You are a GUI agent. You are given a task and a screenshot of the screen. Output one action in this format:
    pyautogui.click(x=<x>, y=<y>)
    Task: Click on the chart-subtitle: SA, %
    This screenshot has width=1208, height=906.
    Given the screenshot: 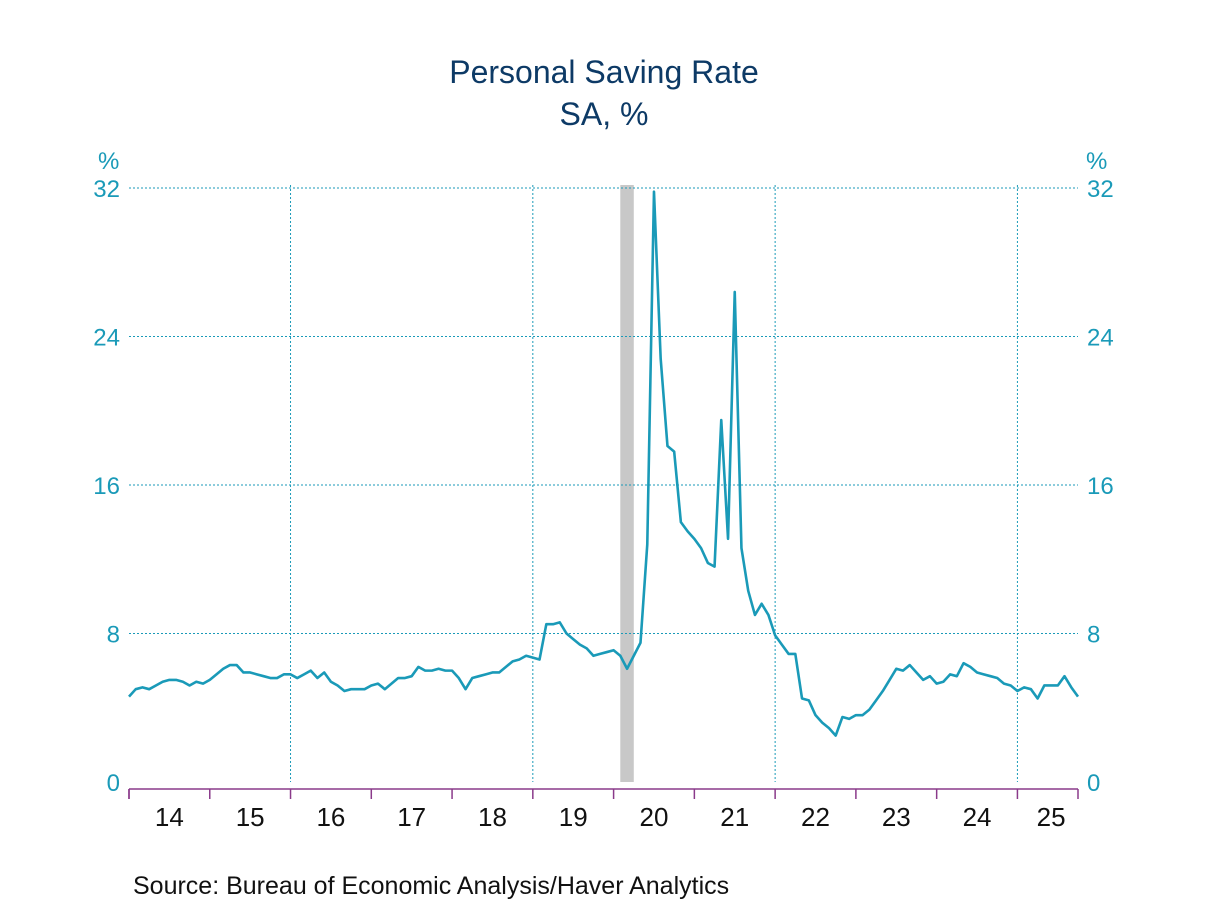 What is the action you would take?
    pyautogui.click(x=604, y=114)
    